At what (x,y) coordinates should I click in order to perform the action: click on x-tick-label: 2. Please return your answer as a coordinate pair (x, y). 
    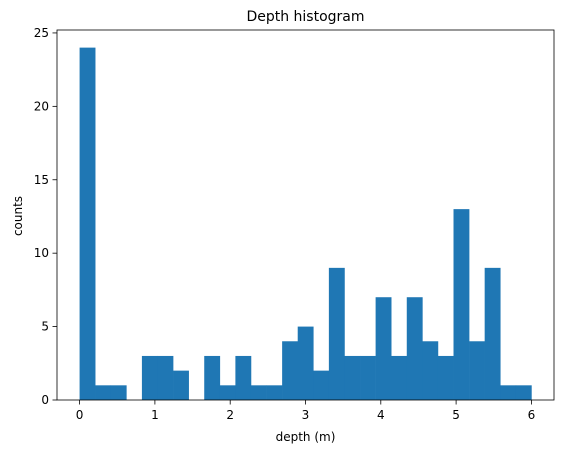
    Looking at the image, I should click on (230, 415).